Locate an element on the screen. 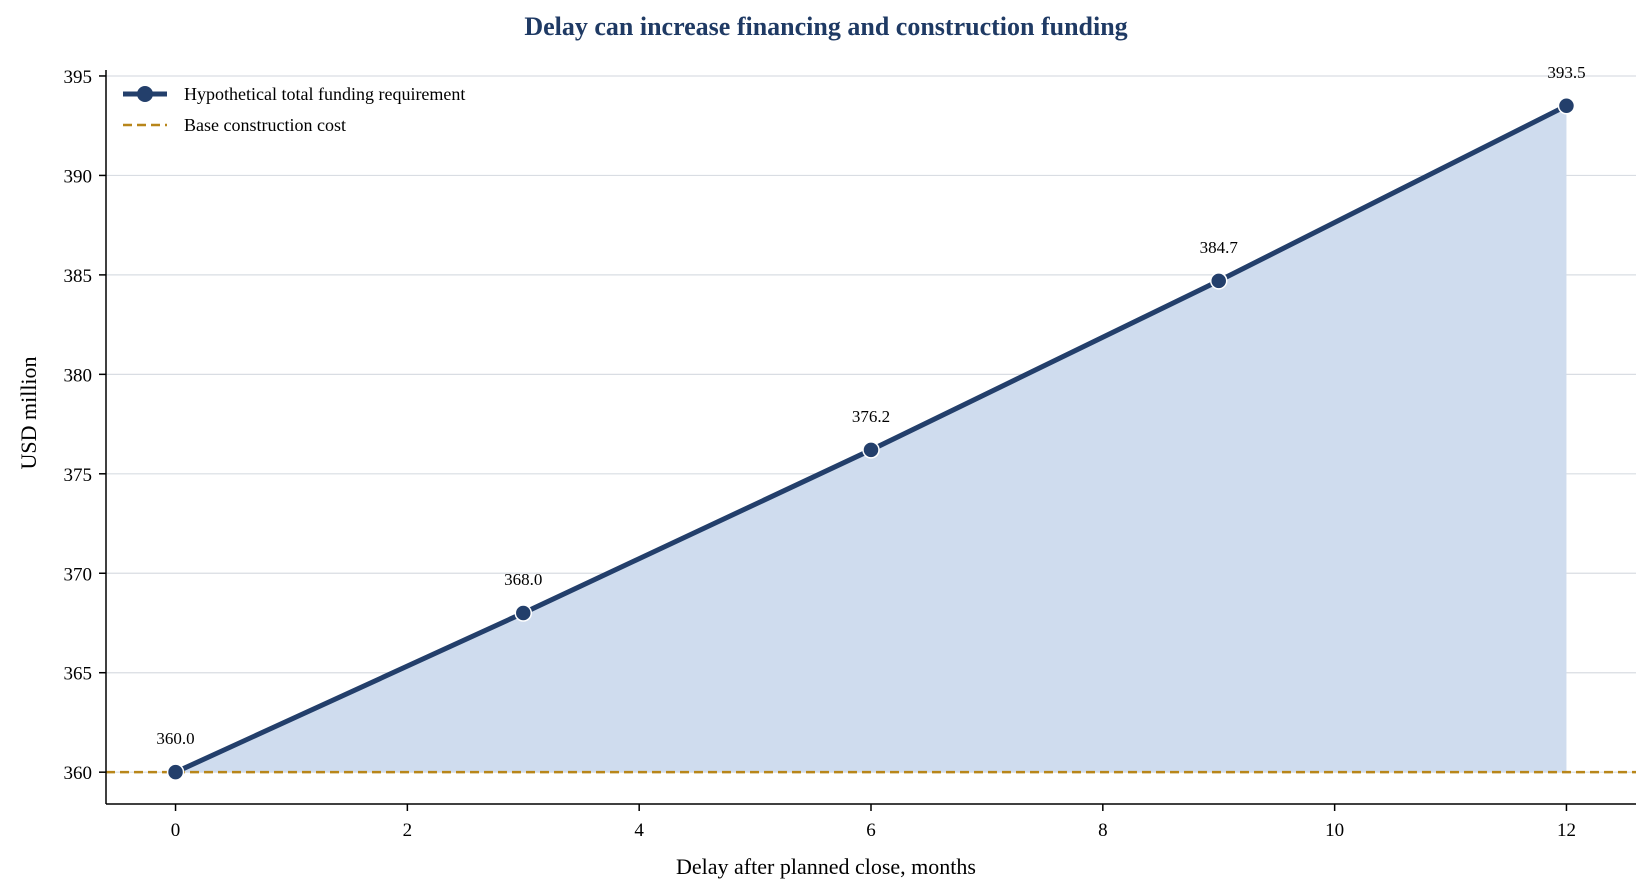 The height and width of the screenshot is (894, 1644). y-tick-label: 385 is located at coordinates (78, 276).